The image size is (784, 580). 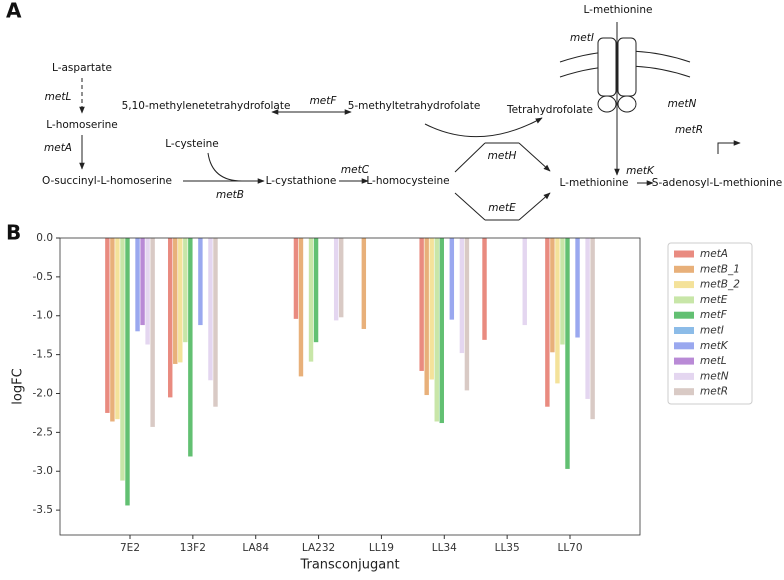 I want to click on node: L-cysteine, so click(x=192, y=144).